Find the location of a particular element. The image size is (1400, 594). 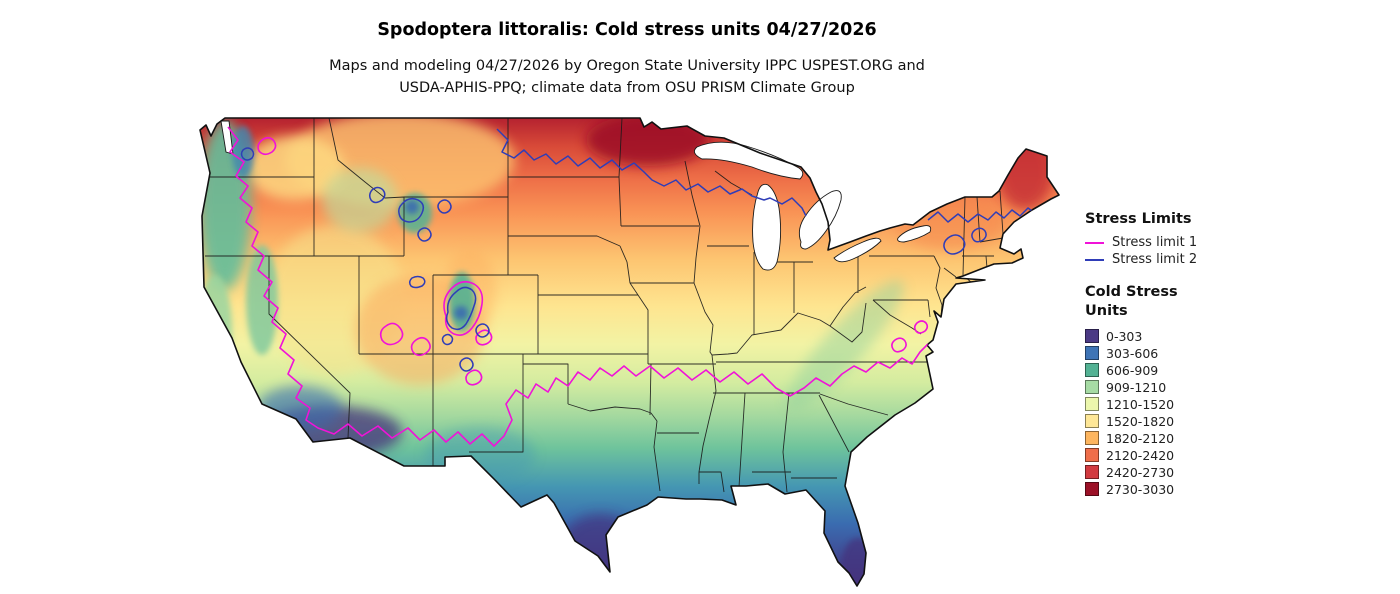

legend-class-row: 2730-3030 is located at coordinates (1170, 489).